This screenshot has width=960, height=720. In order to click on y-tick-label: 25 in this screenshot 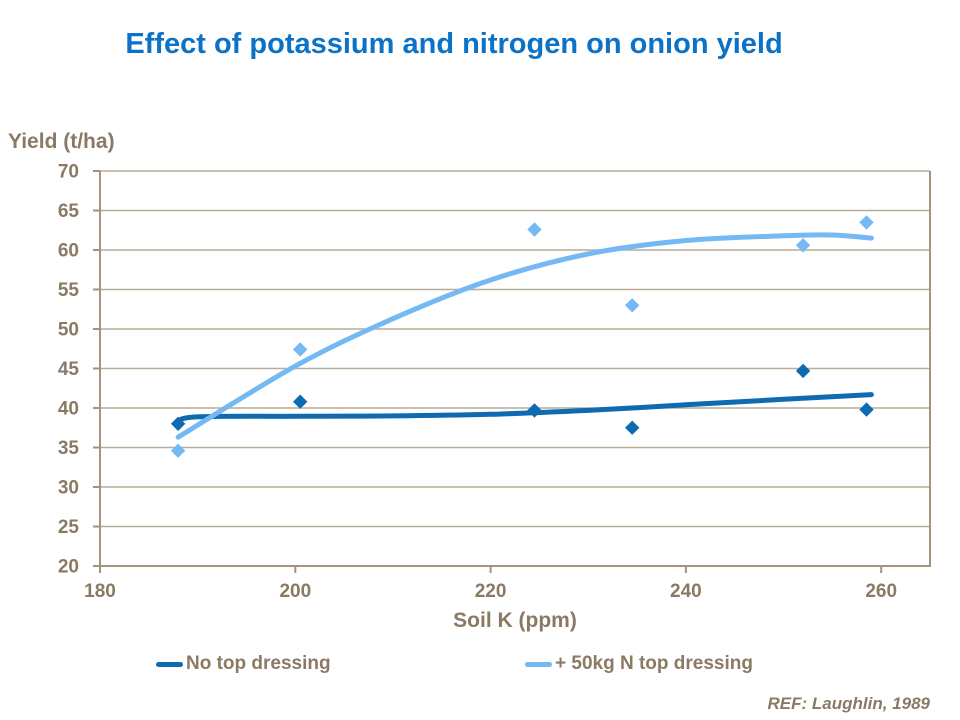, I will do `click(69, 527)`.